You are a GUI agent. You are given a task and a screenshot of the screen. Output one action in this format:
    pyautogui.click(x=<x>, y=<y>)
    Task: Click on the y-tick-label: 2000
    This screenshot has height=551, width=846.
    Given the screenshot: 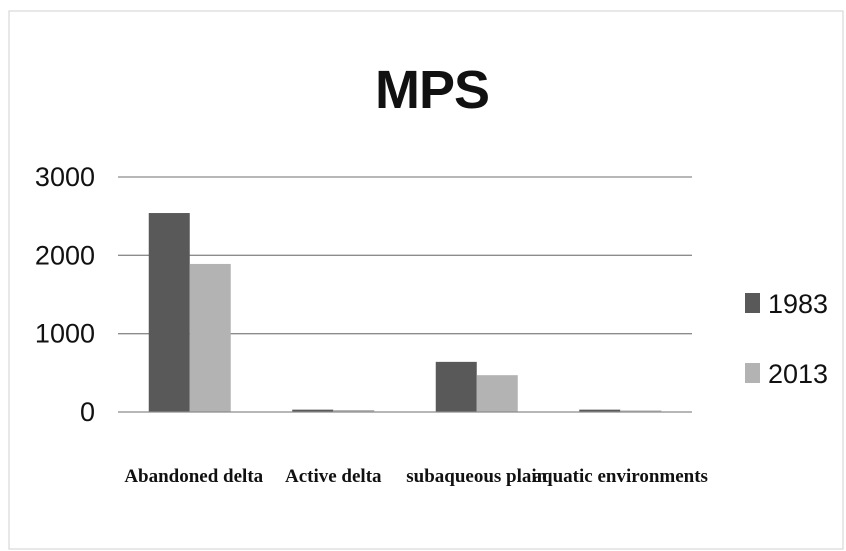 What is the action you would take?
    pyautogui.click(x=65, y=255)
    